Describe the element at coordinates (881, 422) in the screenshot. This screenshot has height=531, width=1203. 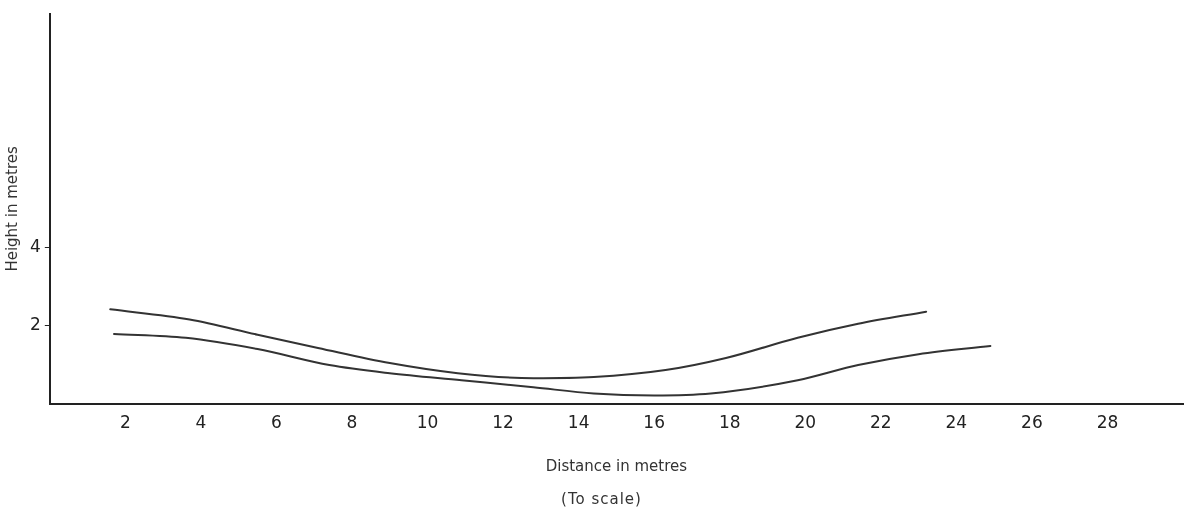
I see `x-tick-label: 22` at that location.